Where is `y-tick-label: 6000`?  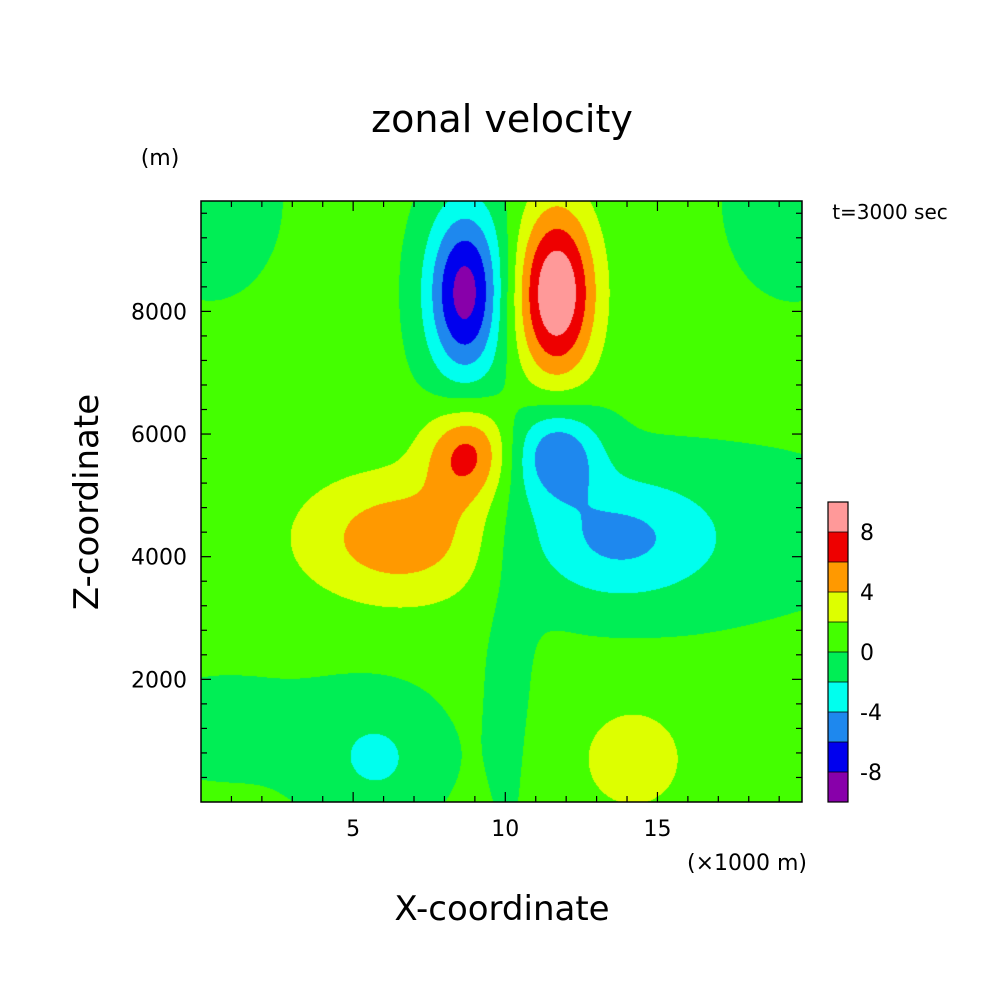
y-tick-label: 6000 is located at coordinates (159, 435).